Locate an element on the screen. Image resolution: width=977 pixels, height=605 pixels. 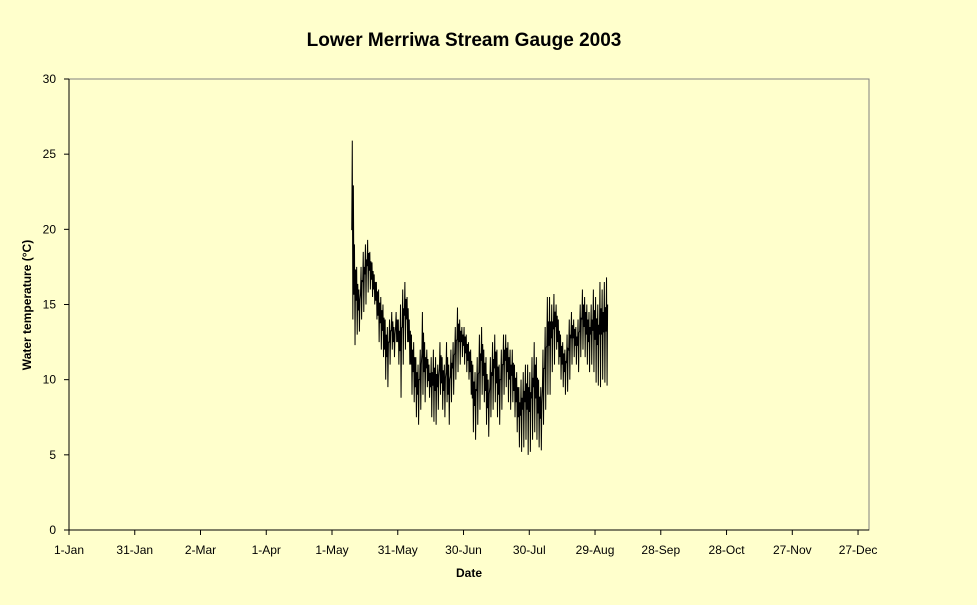
x-tick-label: 1-Jan is located at coordinates (69, 550).